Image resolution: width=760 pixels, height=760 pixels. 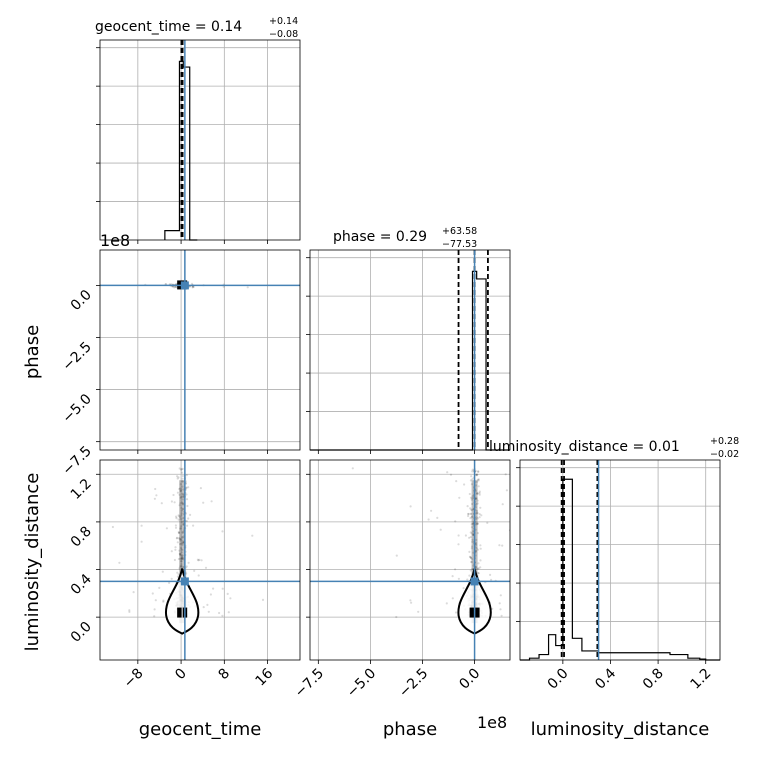 What do you see at coordinates (181, 150) in the screenshot?
I see `histogram-geocent_time` at bounding box center [181, 150].